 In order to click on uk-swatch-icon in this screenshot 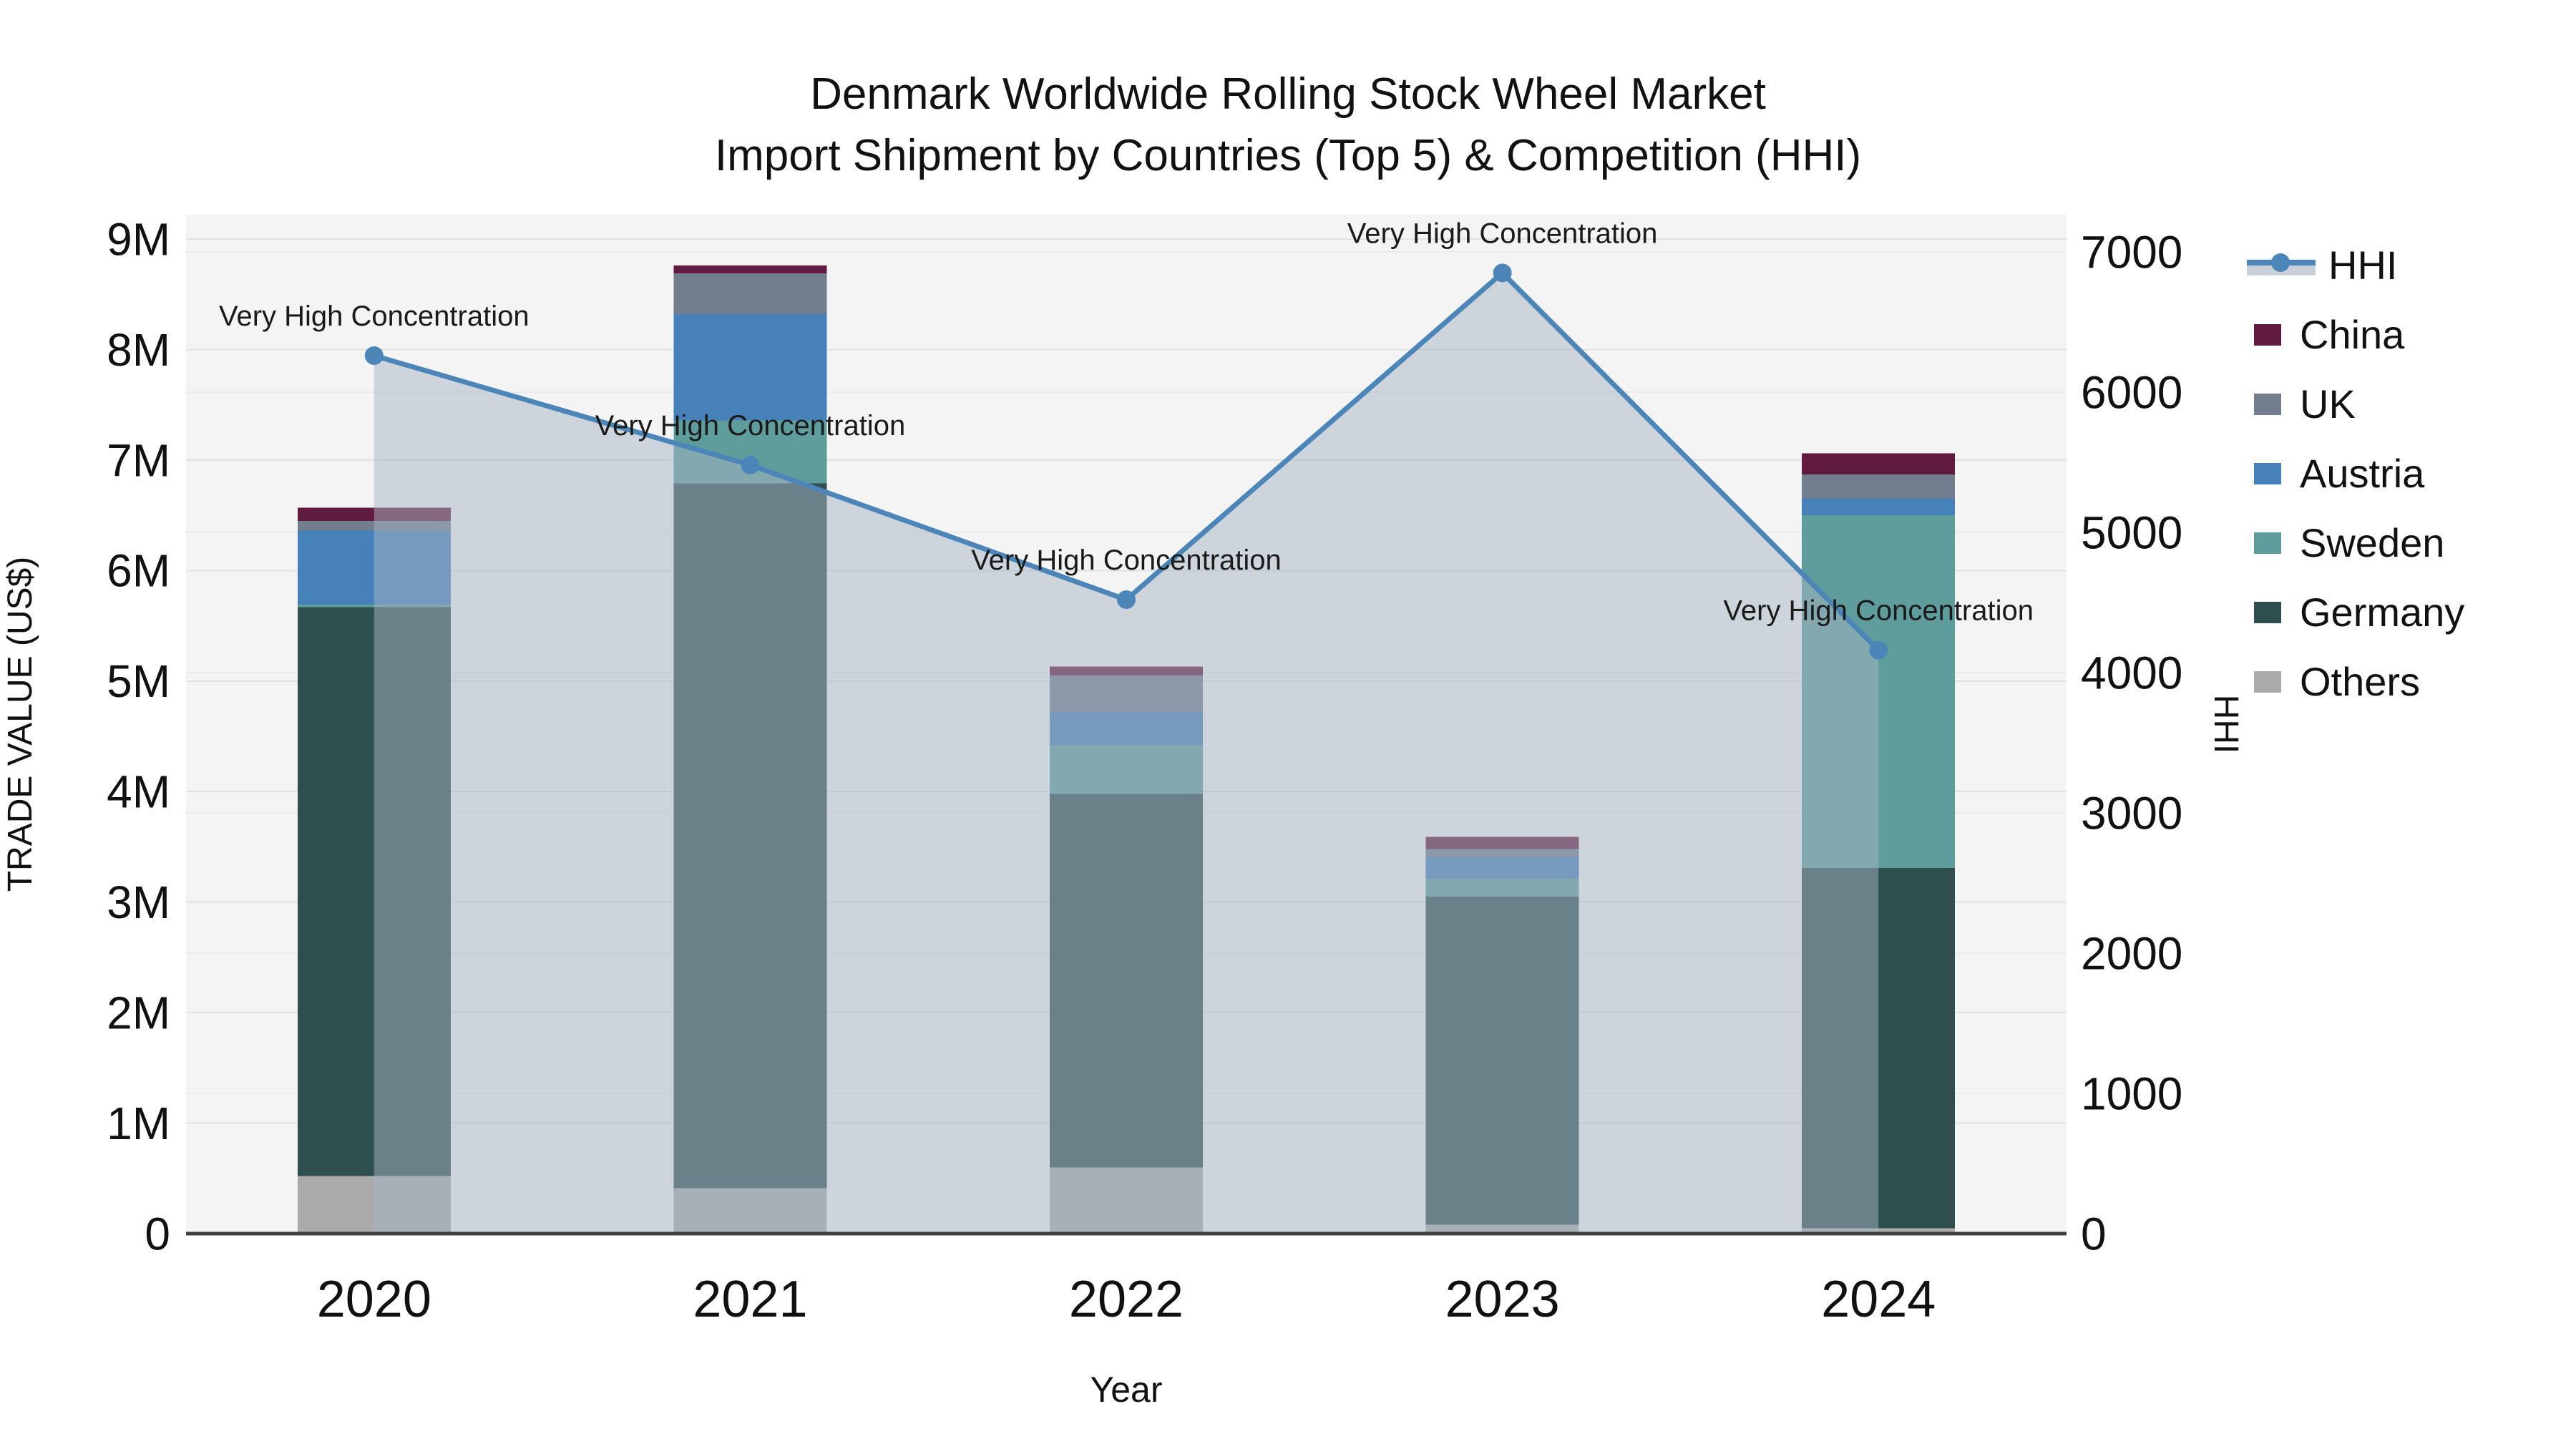, I will do `click(2267, 404)`.